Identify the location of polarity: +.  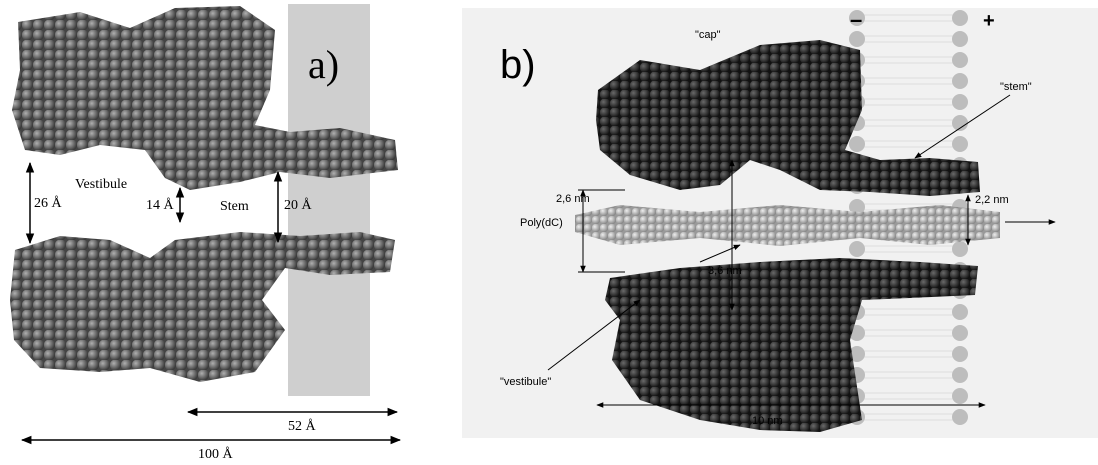
(989, 21).